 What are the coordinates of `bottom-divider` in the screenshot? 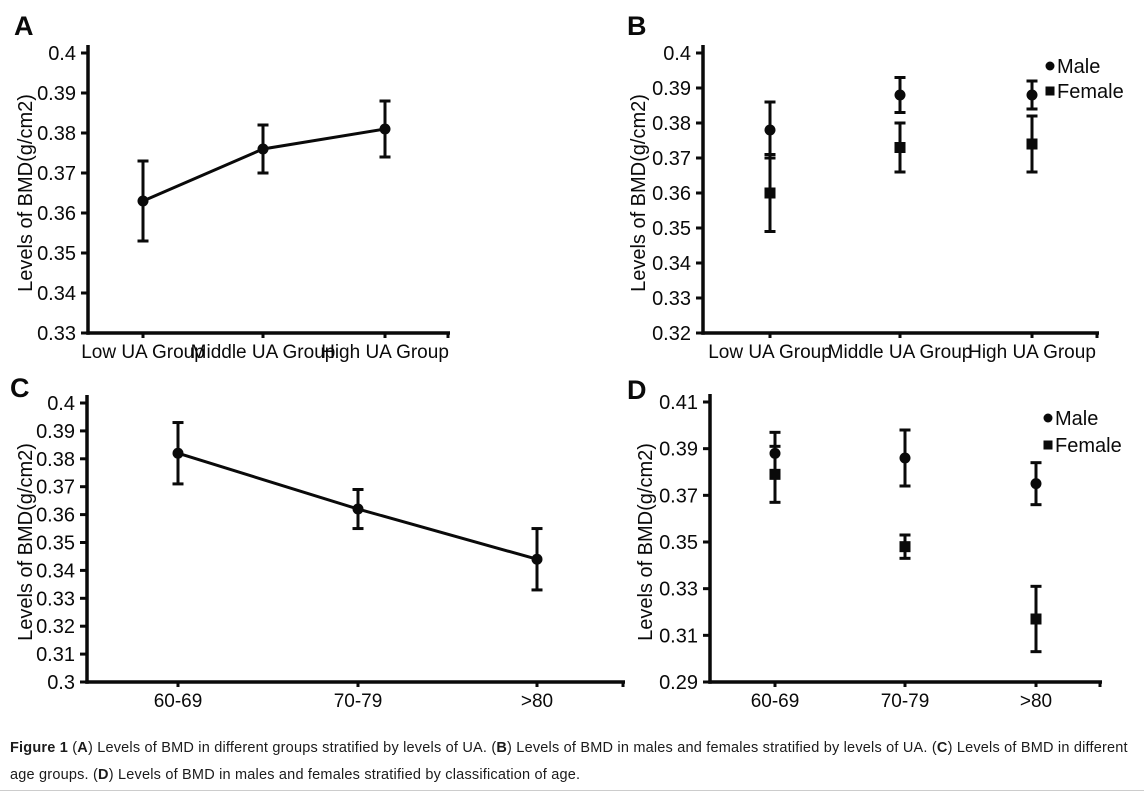 It's located at (572, 790).